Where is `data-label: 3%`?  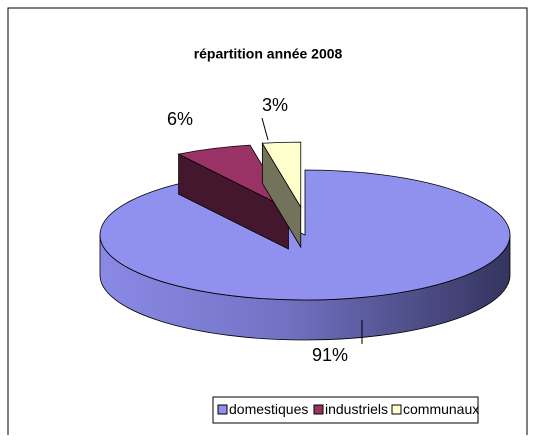 data-label: 3% is located at coordinates (275, 105).